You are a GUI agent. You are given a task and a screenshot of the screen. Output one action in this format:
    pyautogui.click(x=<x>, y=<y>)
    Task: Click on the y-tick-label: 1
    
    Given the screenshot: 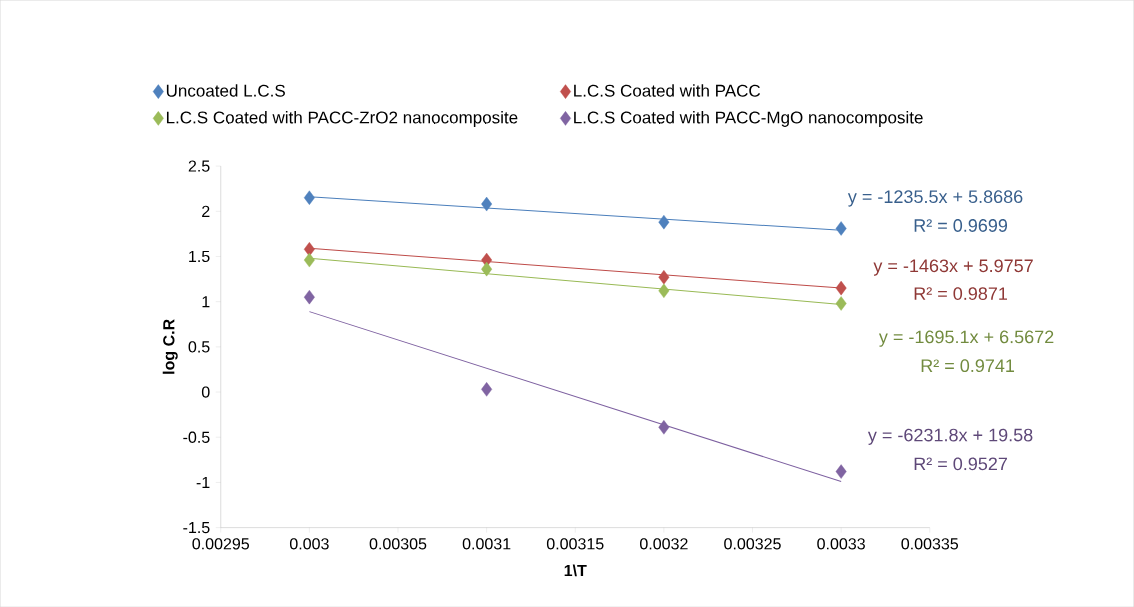 What is the action you would take?
    pyautogui.click(x=206, y=302)
    